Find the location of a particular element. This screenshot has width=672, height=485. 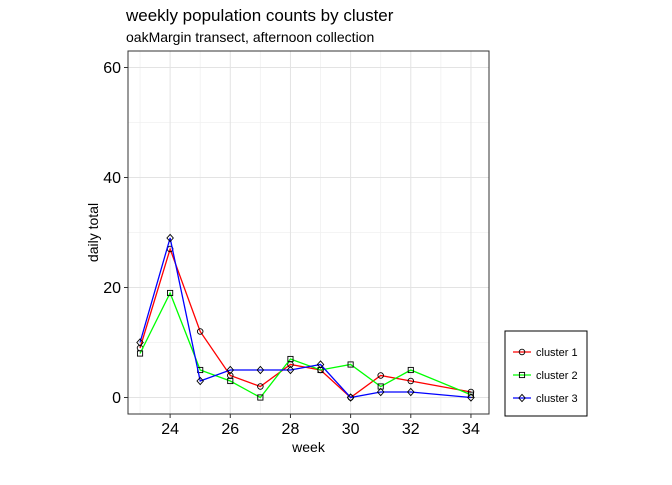

chart-subtitle: oakMargin transect, afternoon collection is located at coordinates (250, 37).